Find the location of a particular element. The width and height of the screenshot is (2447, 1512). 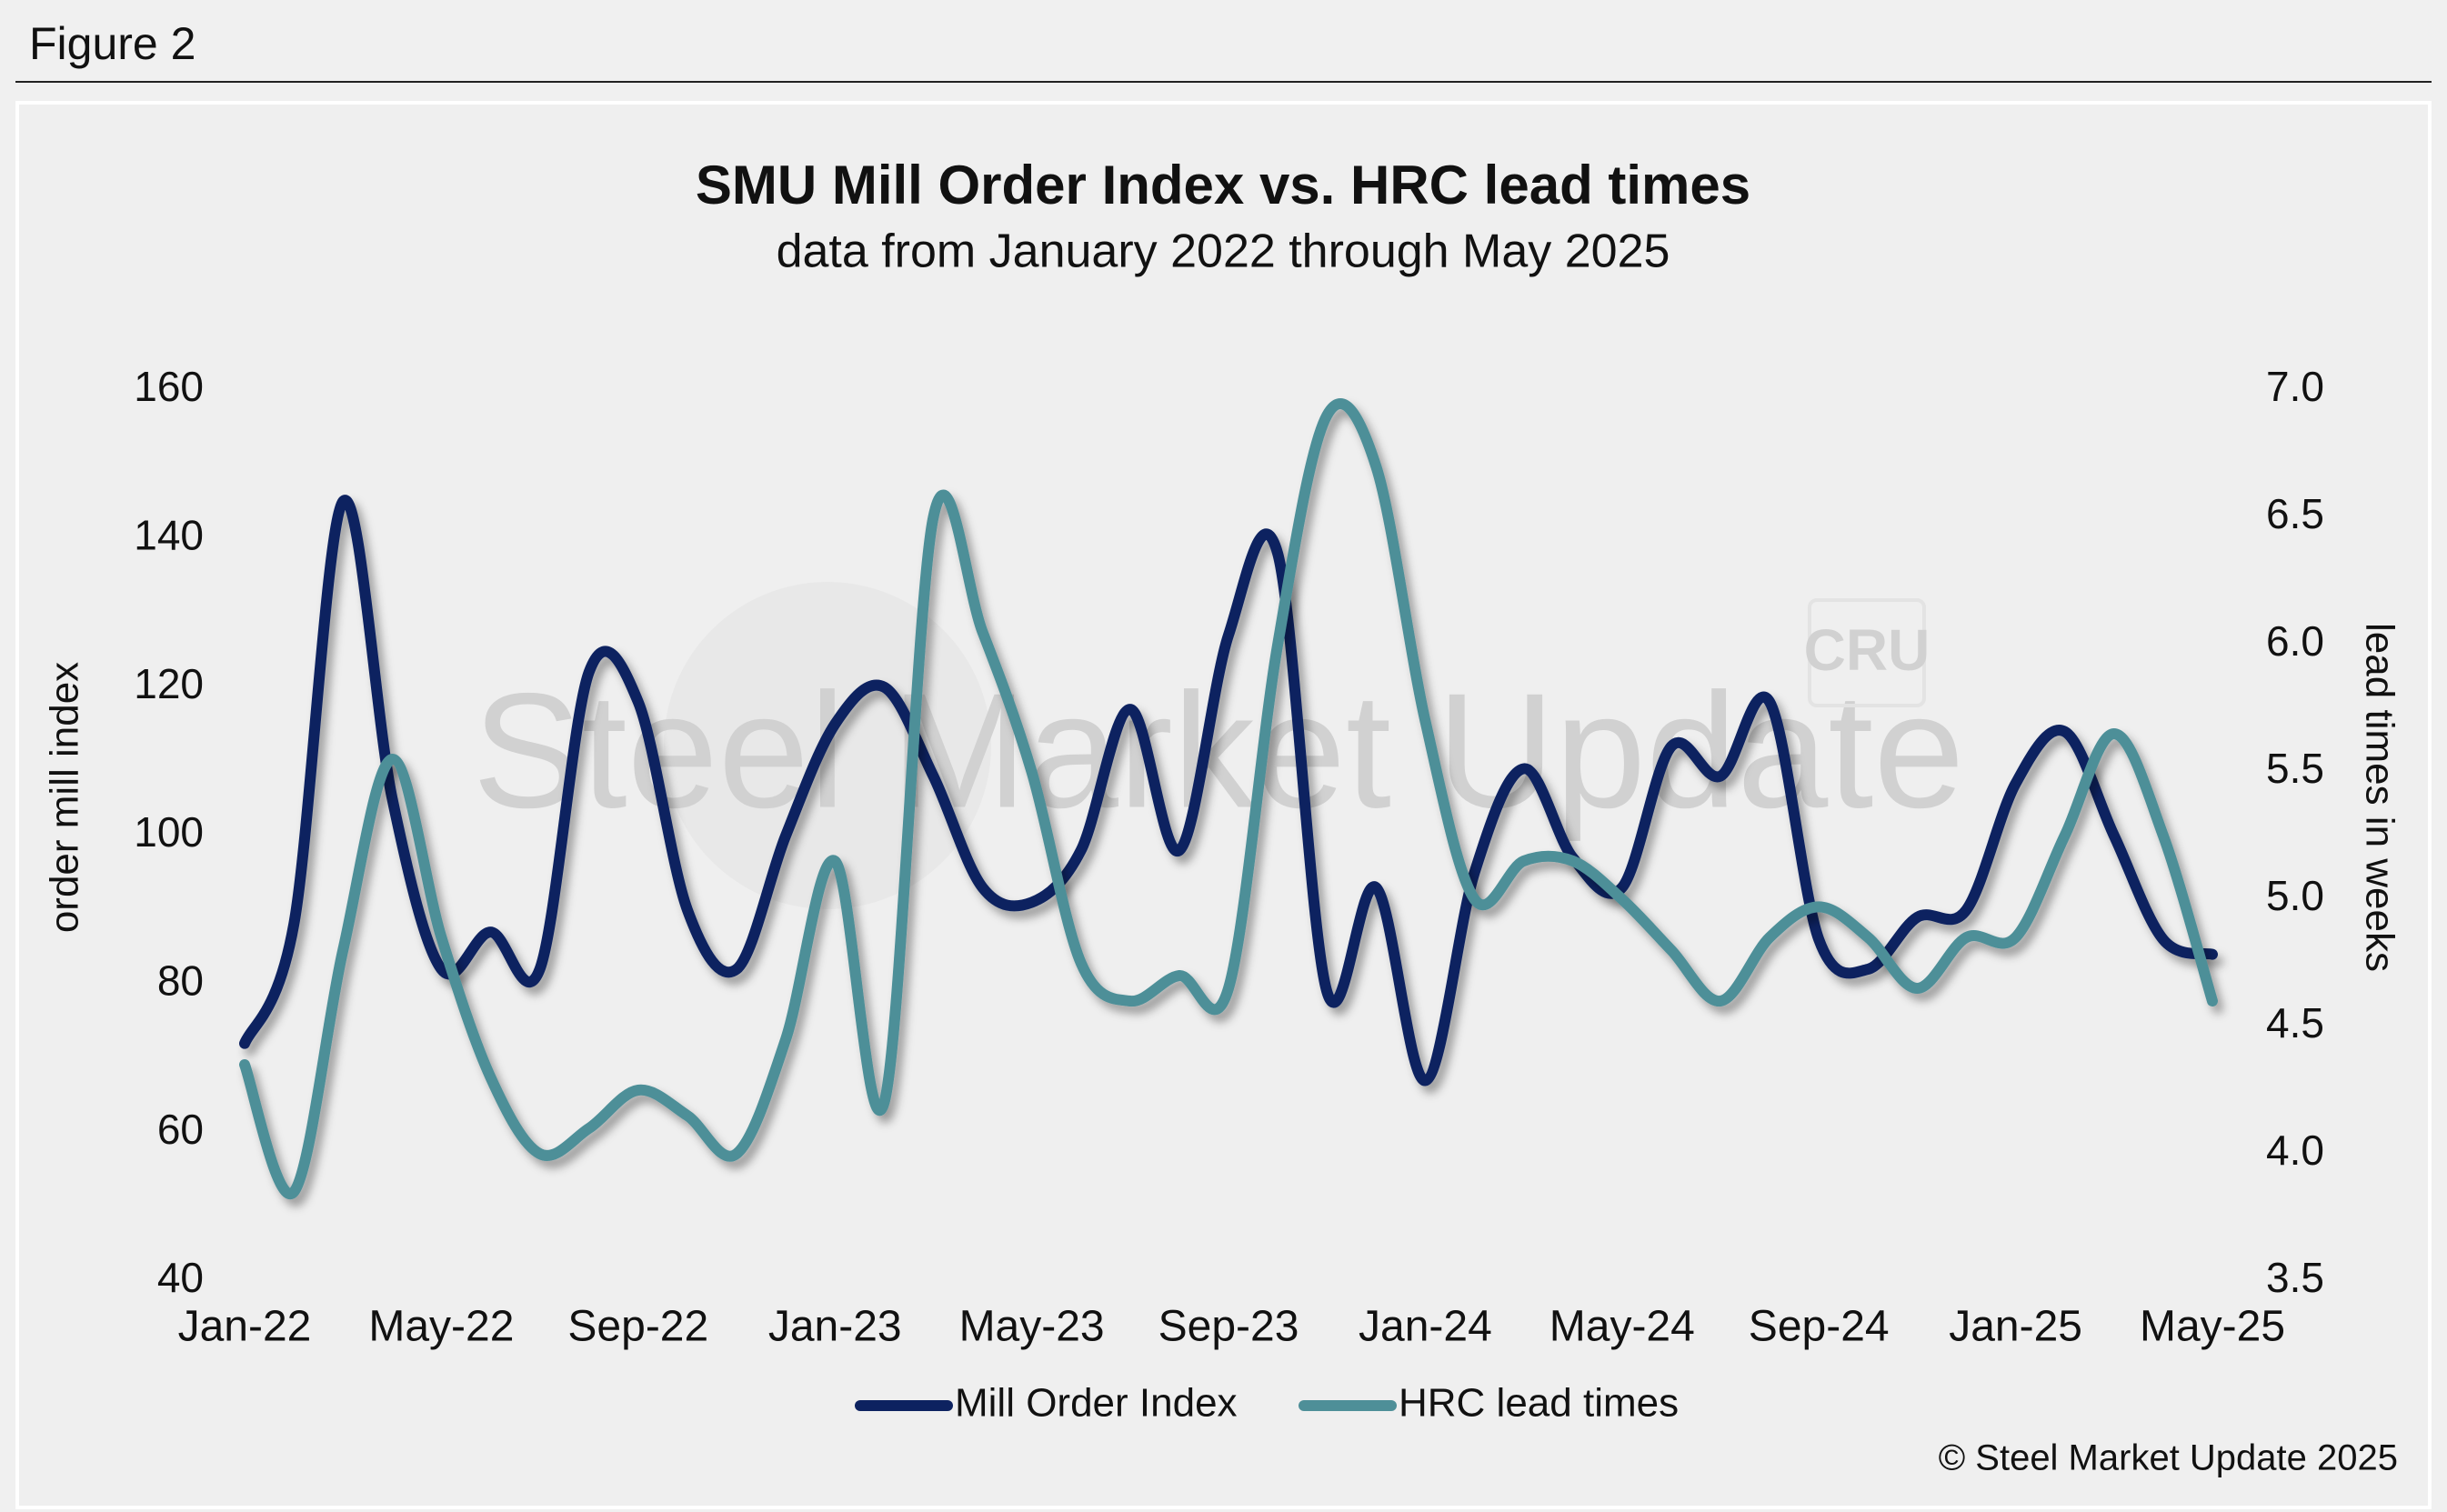

x-tick-label: May-22 is located at coordinates (441, 1327).